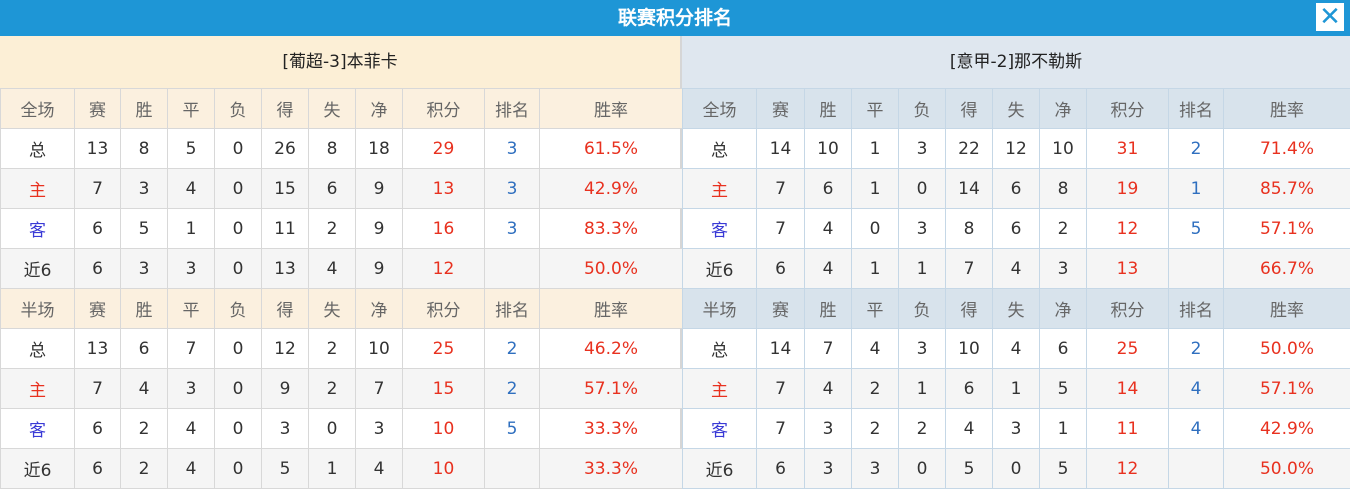 This screenshot has width=1350, height=489. What do you see at coordinates (1287, 189) in the screenshot?
I see `cell: 85.7%` at bounding box center [1287, 189].